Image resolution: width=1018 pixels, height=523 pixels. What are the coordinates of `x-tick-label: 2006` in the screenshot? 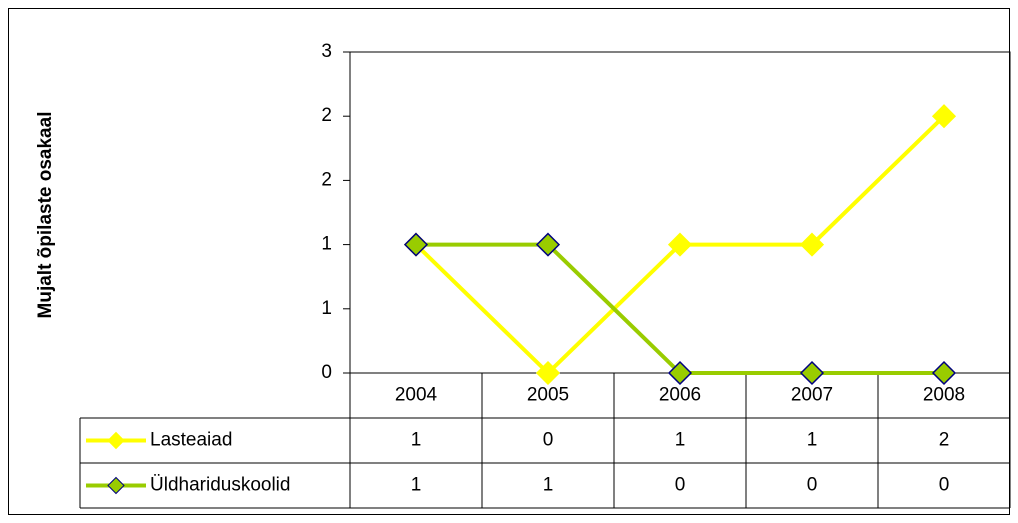 It's located at (680, 395).